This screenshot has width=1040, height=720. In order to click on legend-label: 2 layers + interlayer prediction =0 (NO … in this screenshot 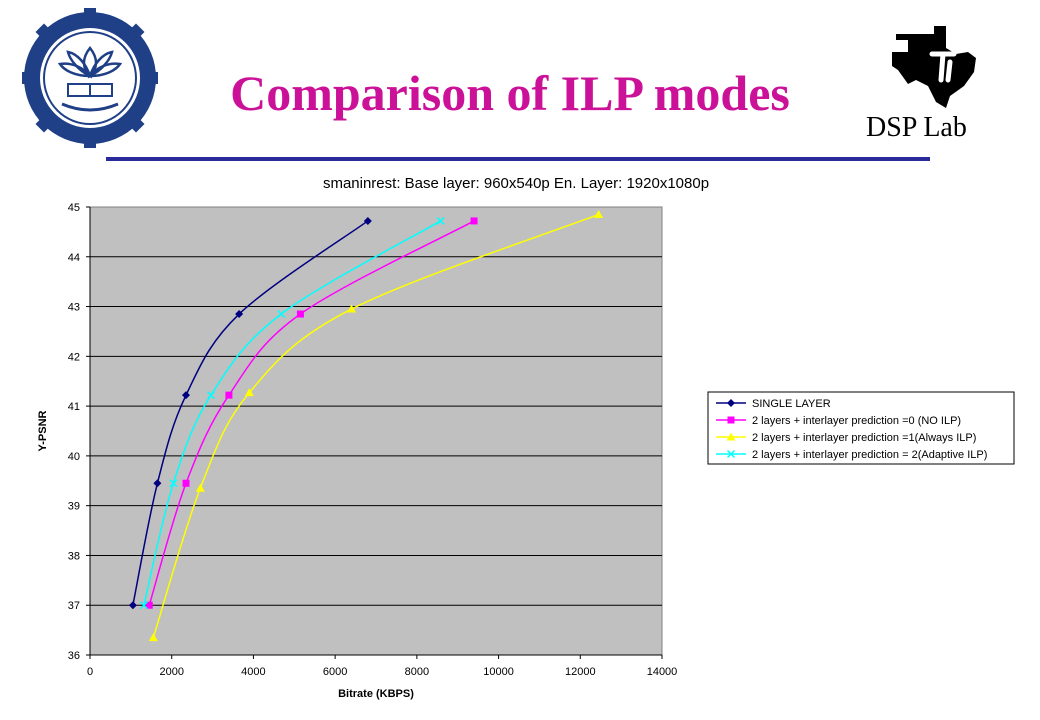, I will do `click(856, 421)`.